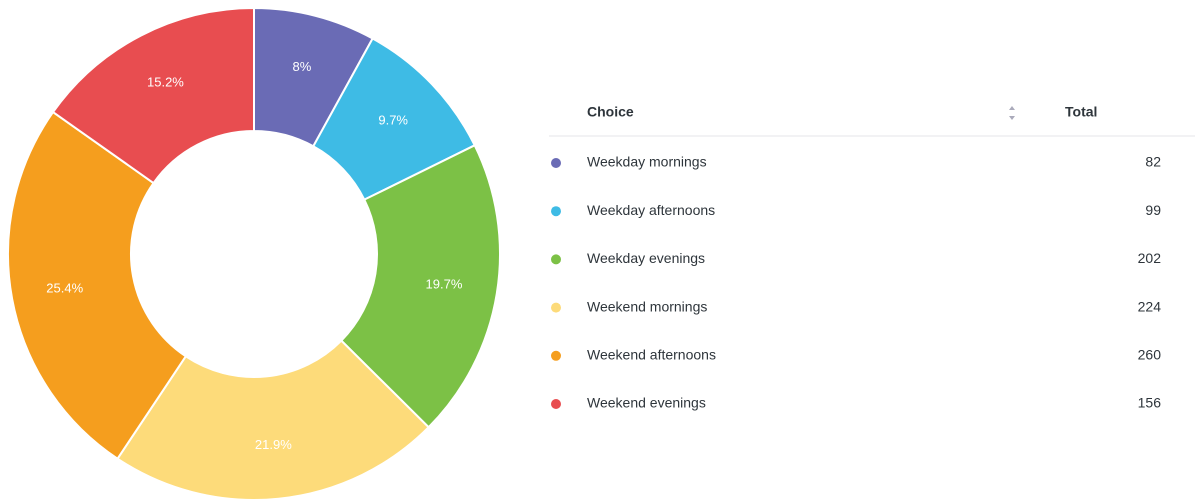 The image size is (1199, 500). What do you see at coordinates (1150, 258) in the screenshot?
I see `row-total: 202` at bounding box center [1150, 258].